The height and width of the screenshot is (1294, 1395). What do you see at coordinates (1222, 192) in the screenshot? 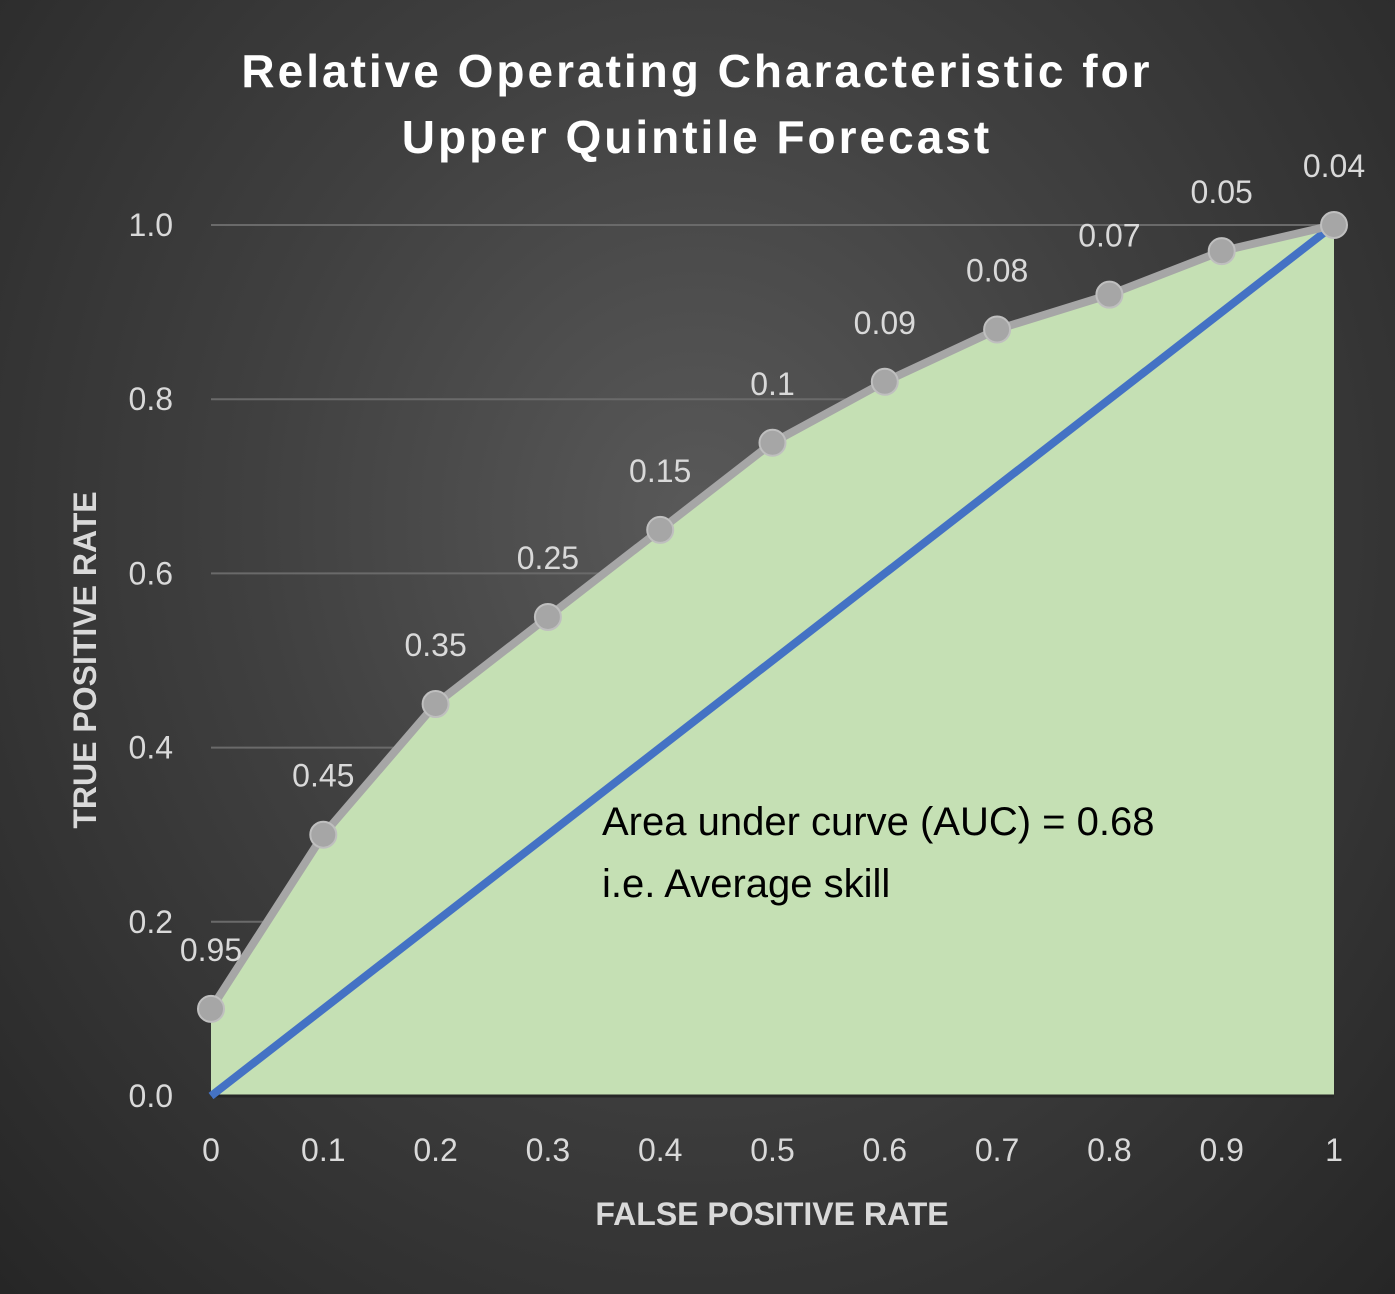
I see `data-label: 0.05` at bounding box center [1222, 192].